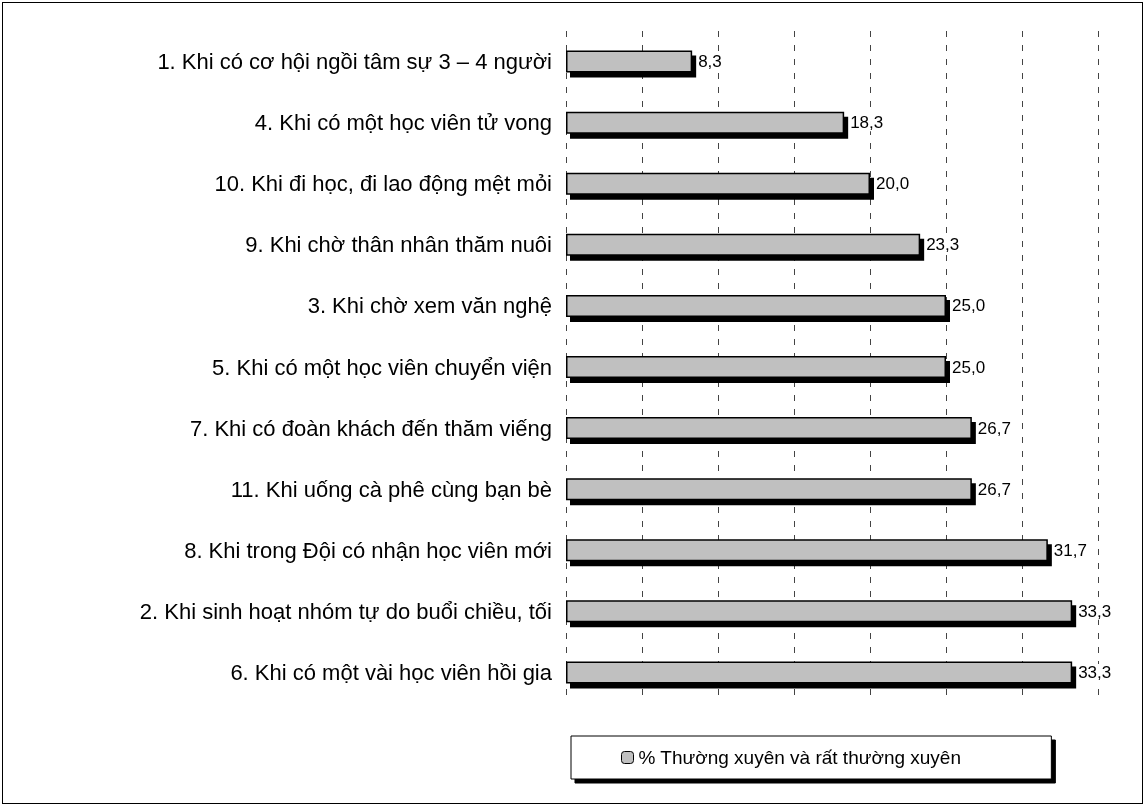 This screenshot has height=808, width=1147. Describe the element at coordinates (382, 367) in the screenshot. I see `y-tick-label: 5. Khi có một học viên chuyển viện` at that location.